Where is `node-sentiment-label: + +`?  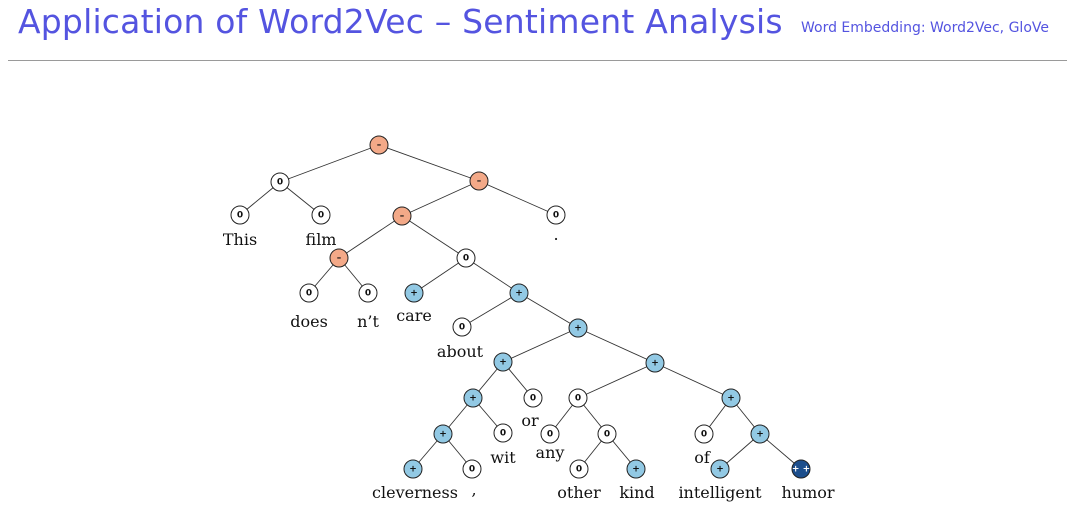 node-sentiment-label: + + is located at coordinates (801, 470).